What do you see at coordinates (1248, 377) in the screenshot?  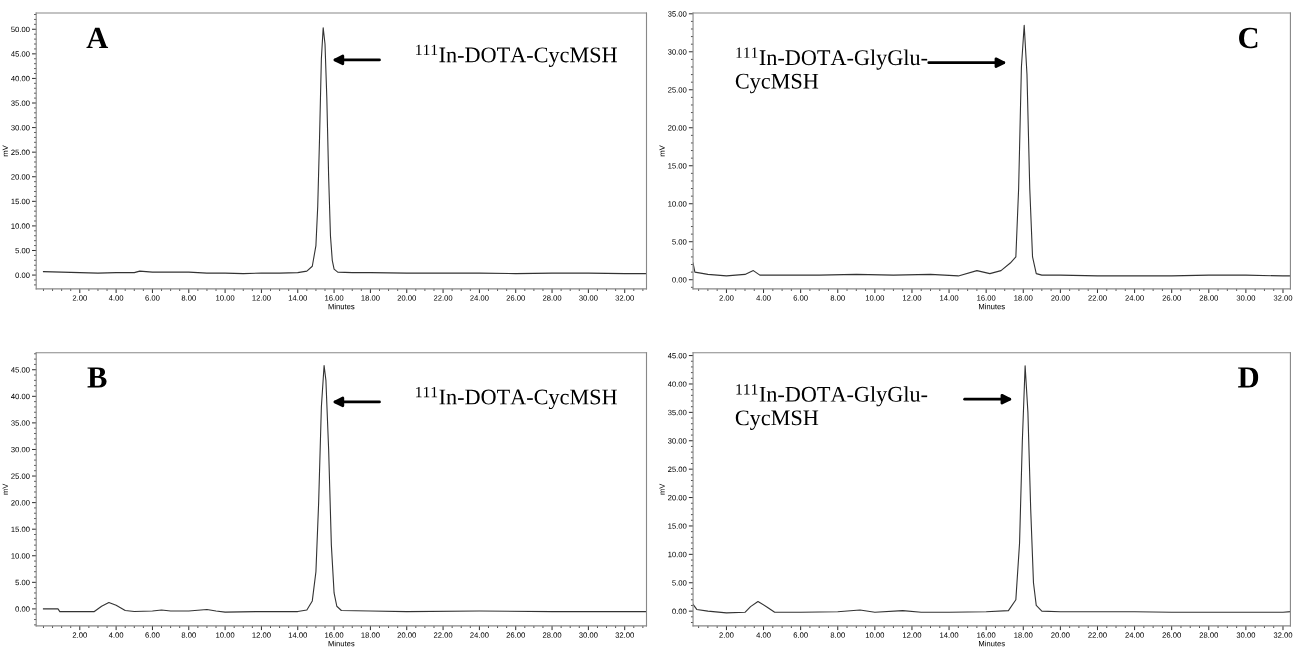 I see `annotation: D` at bounding box center [1248, 377].